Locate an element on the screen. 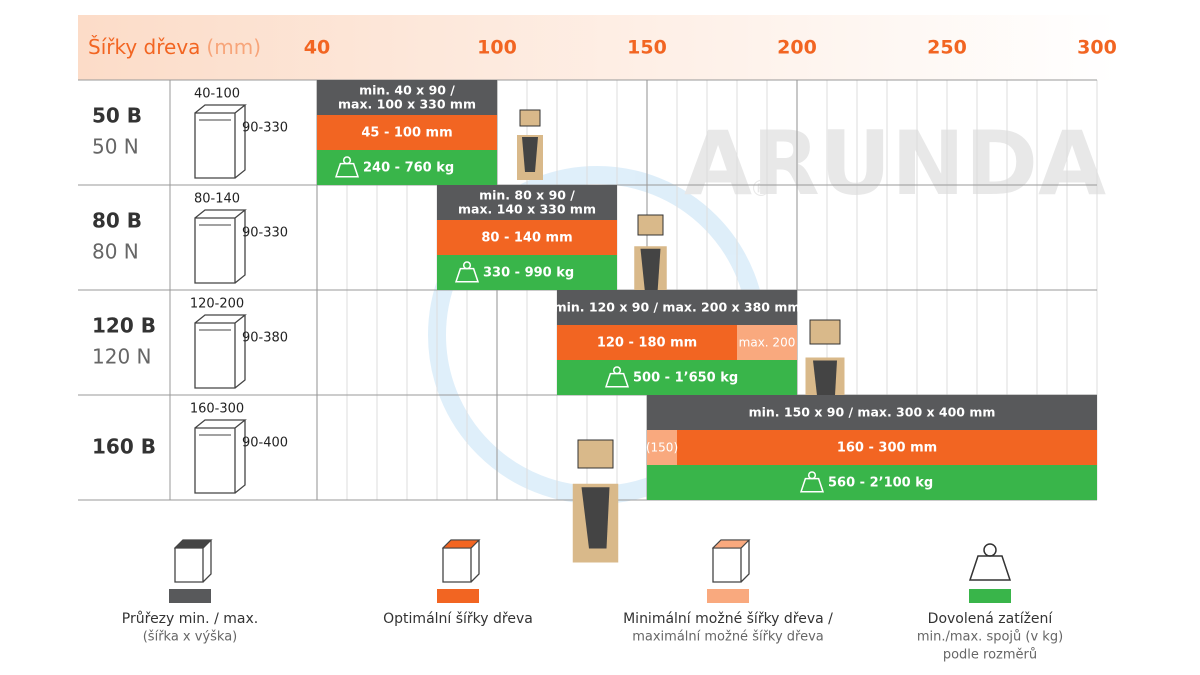 The width and height of the screenshot is (1200, 675). axis-tick-label: 250 is located at coordinates (947, 48).